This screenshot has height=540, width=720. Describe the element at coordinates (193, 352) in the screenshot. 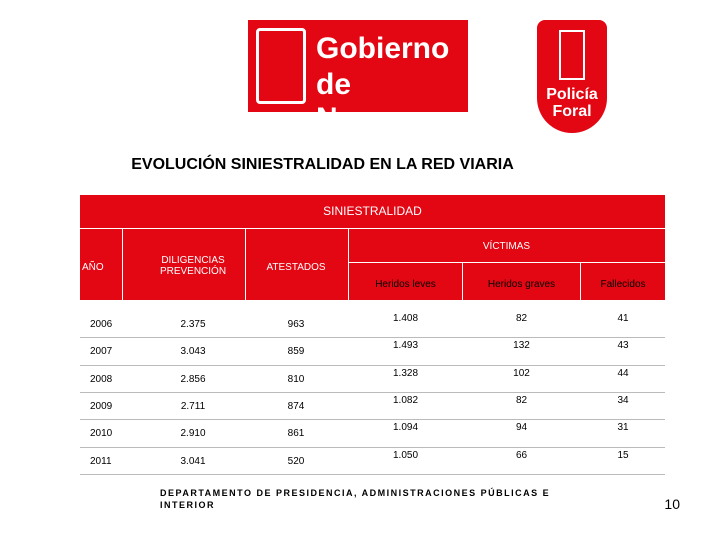

I see `table-cell: 3.043` at that location.